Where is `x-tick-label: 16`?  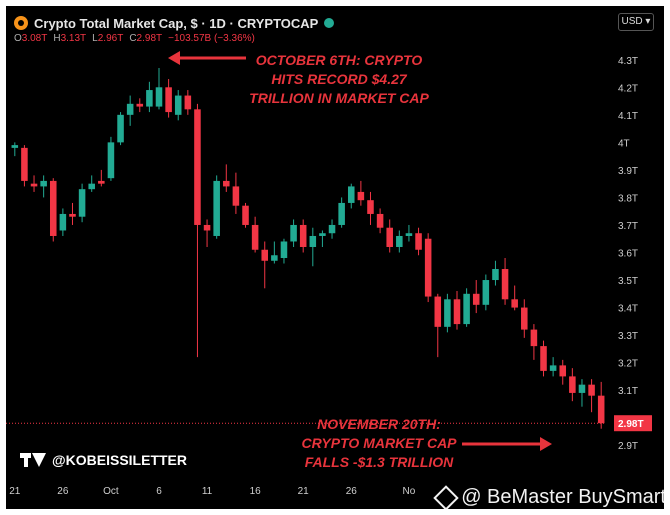 x-tick-label: 16 is located at coordinates (256, 491).